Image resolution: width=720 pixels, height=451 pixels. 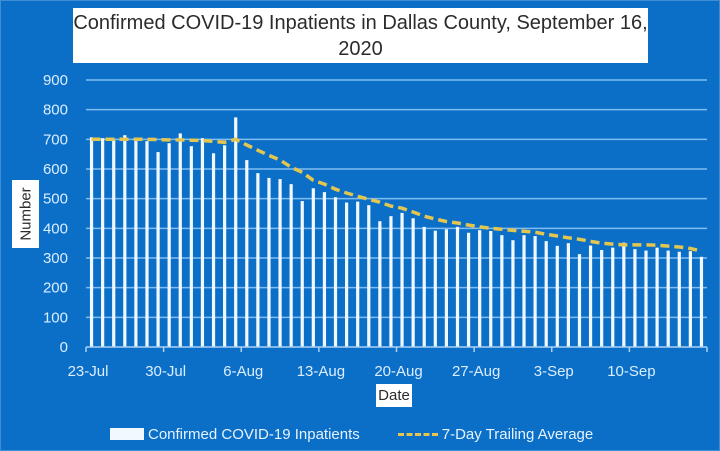 What do you see at coordinates (321, 371) in the screenshot?
I see `x-tick-label: 13-Aug` at bounding box center [321, 371].